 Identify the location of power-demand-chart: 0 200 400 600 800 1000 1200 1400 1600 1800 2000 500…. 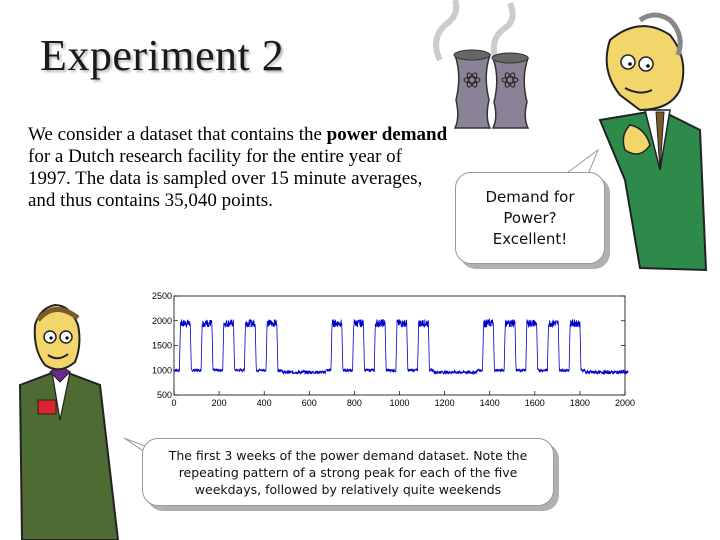
(393, 349).